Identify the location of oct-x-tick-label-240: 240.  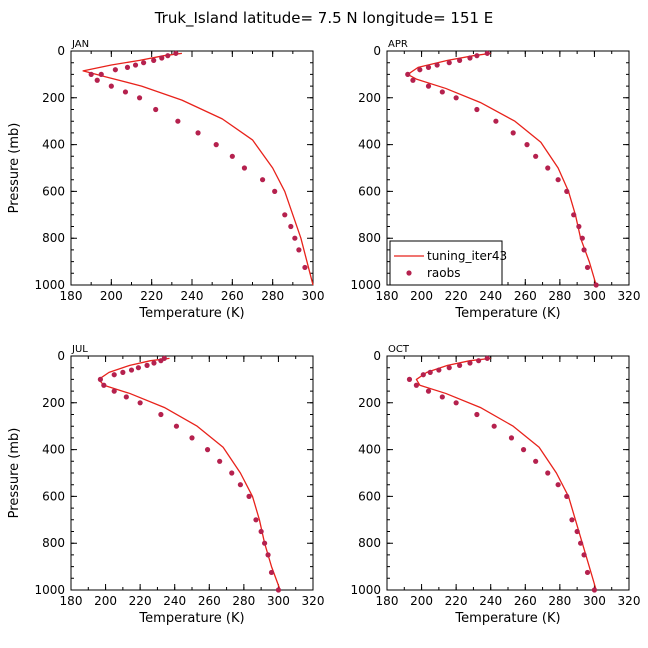
(490, 601).